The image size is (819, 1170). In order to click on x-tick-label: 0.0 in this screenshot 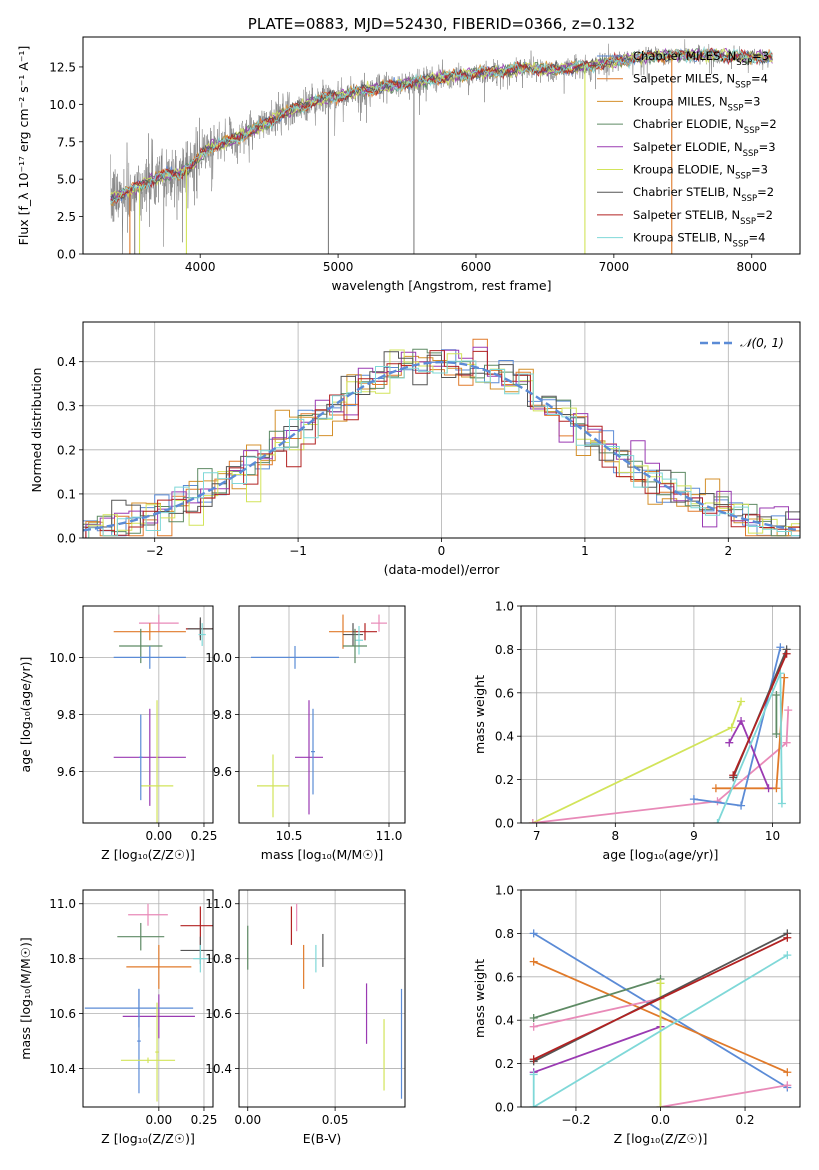, I will do `click(660, 1120)`.